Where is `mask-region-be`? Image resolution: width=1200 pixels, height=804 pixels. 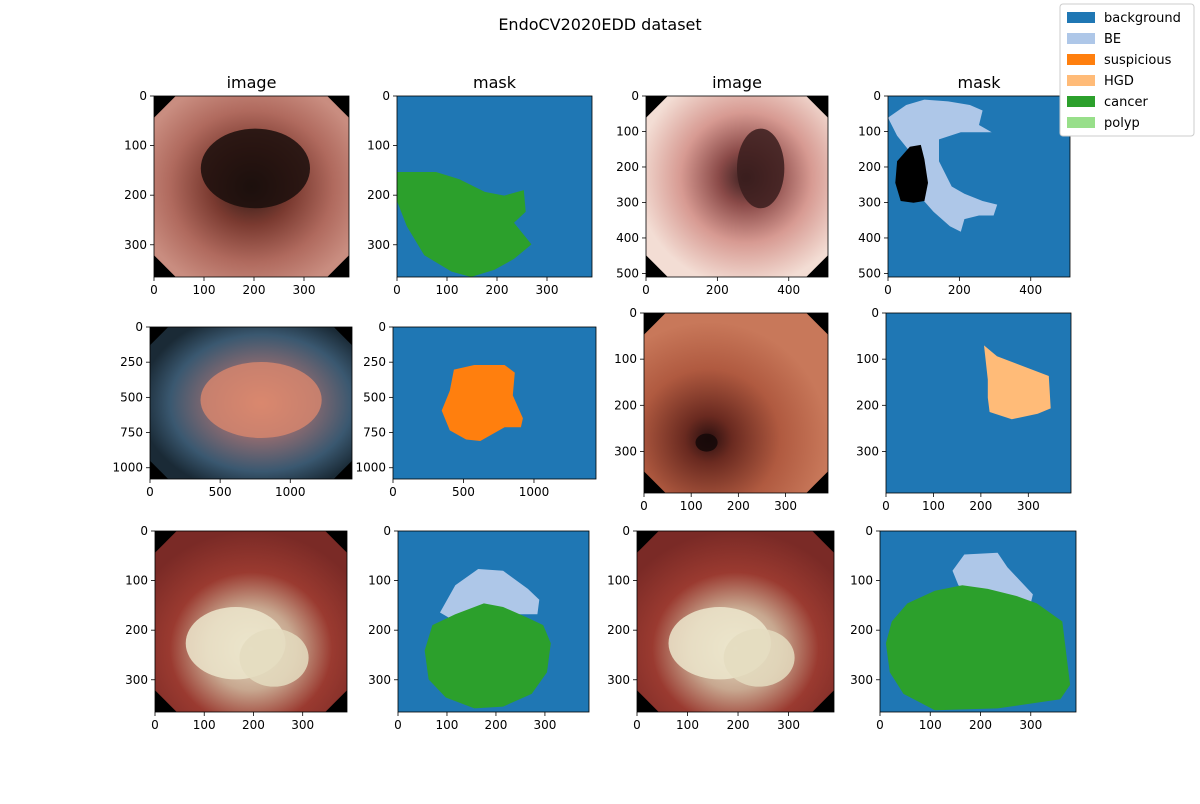
mask-region-be is located at coordinates (943, 165).